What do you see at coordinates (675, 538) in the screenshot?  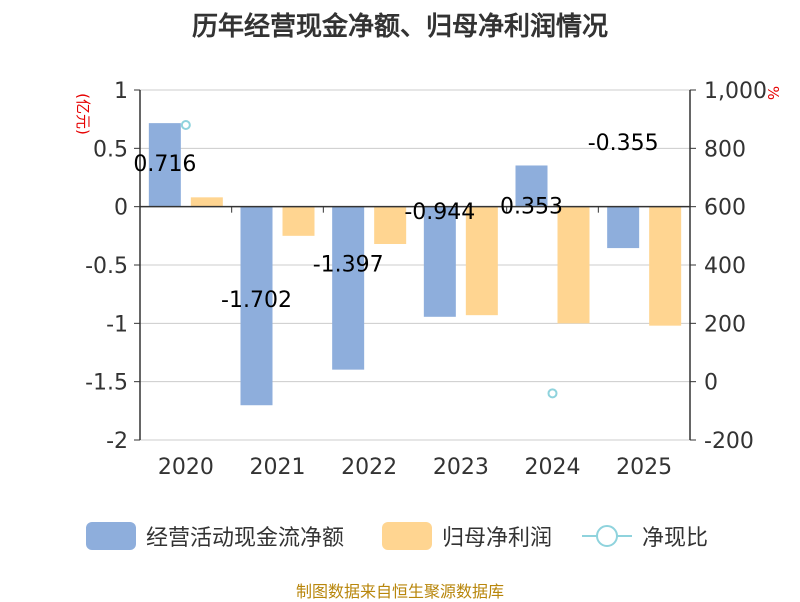 I see `legend-label-ratio: 净现比` at bounding box center [675, 538].